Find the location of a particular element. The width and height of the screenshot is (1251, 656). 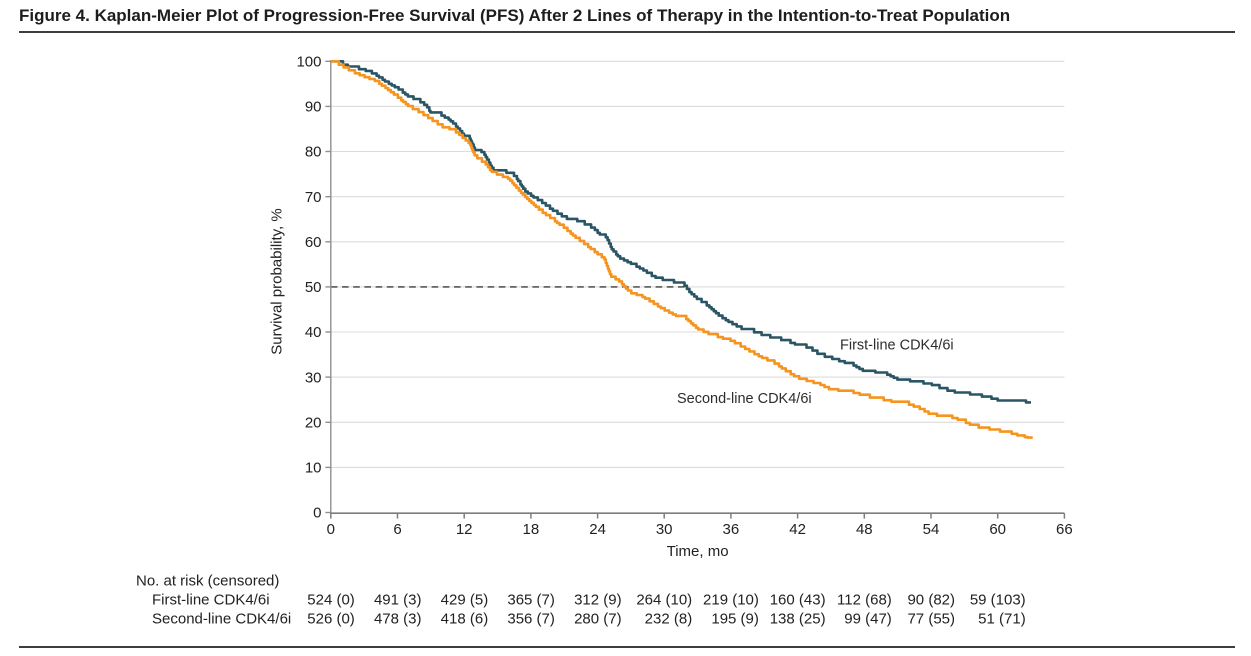

svg-text: 80 is located at coordinates (313, 152).